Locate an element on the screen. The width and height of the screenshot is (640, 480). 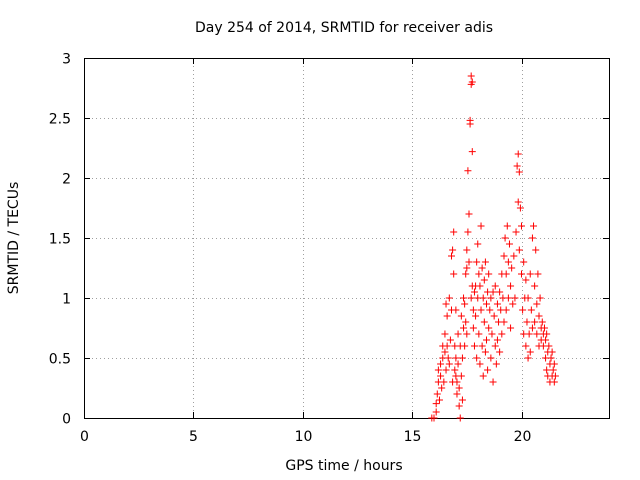
x-axis-label: GPS time / hours is located at coordinates (343, 466).